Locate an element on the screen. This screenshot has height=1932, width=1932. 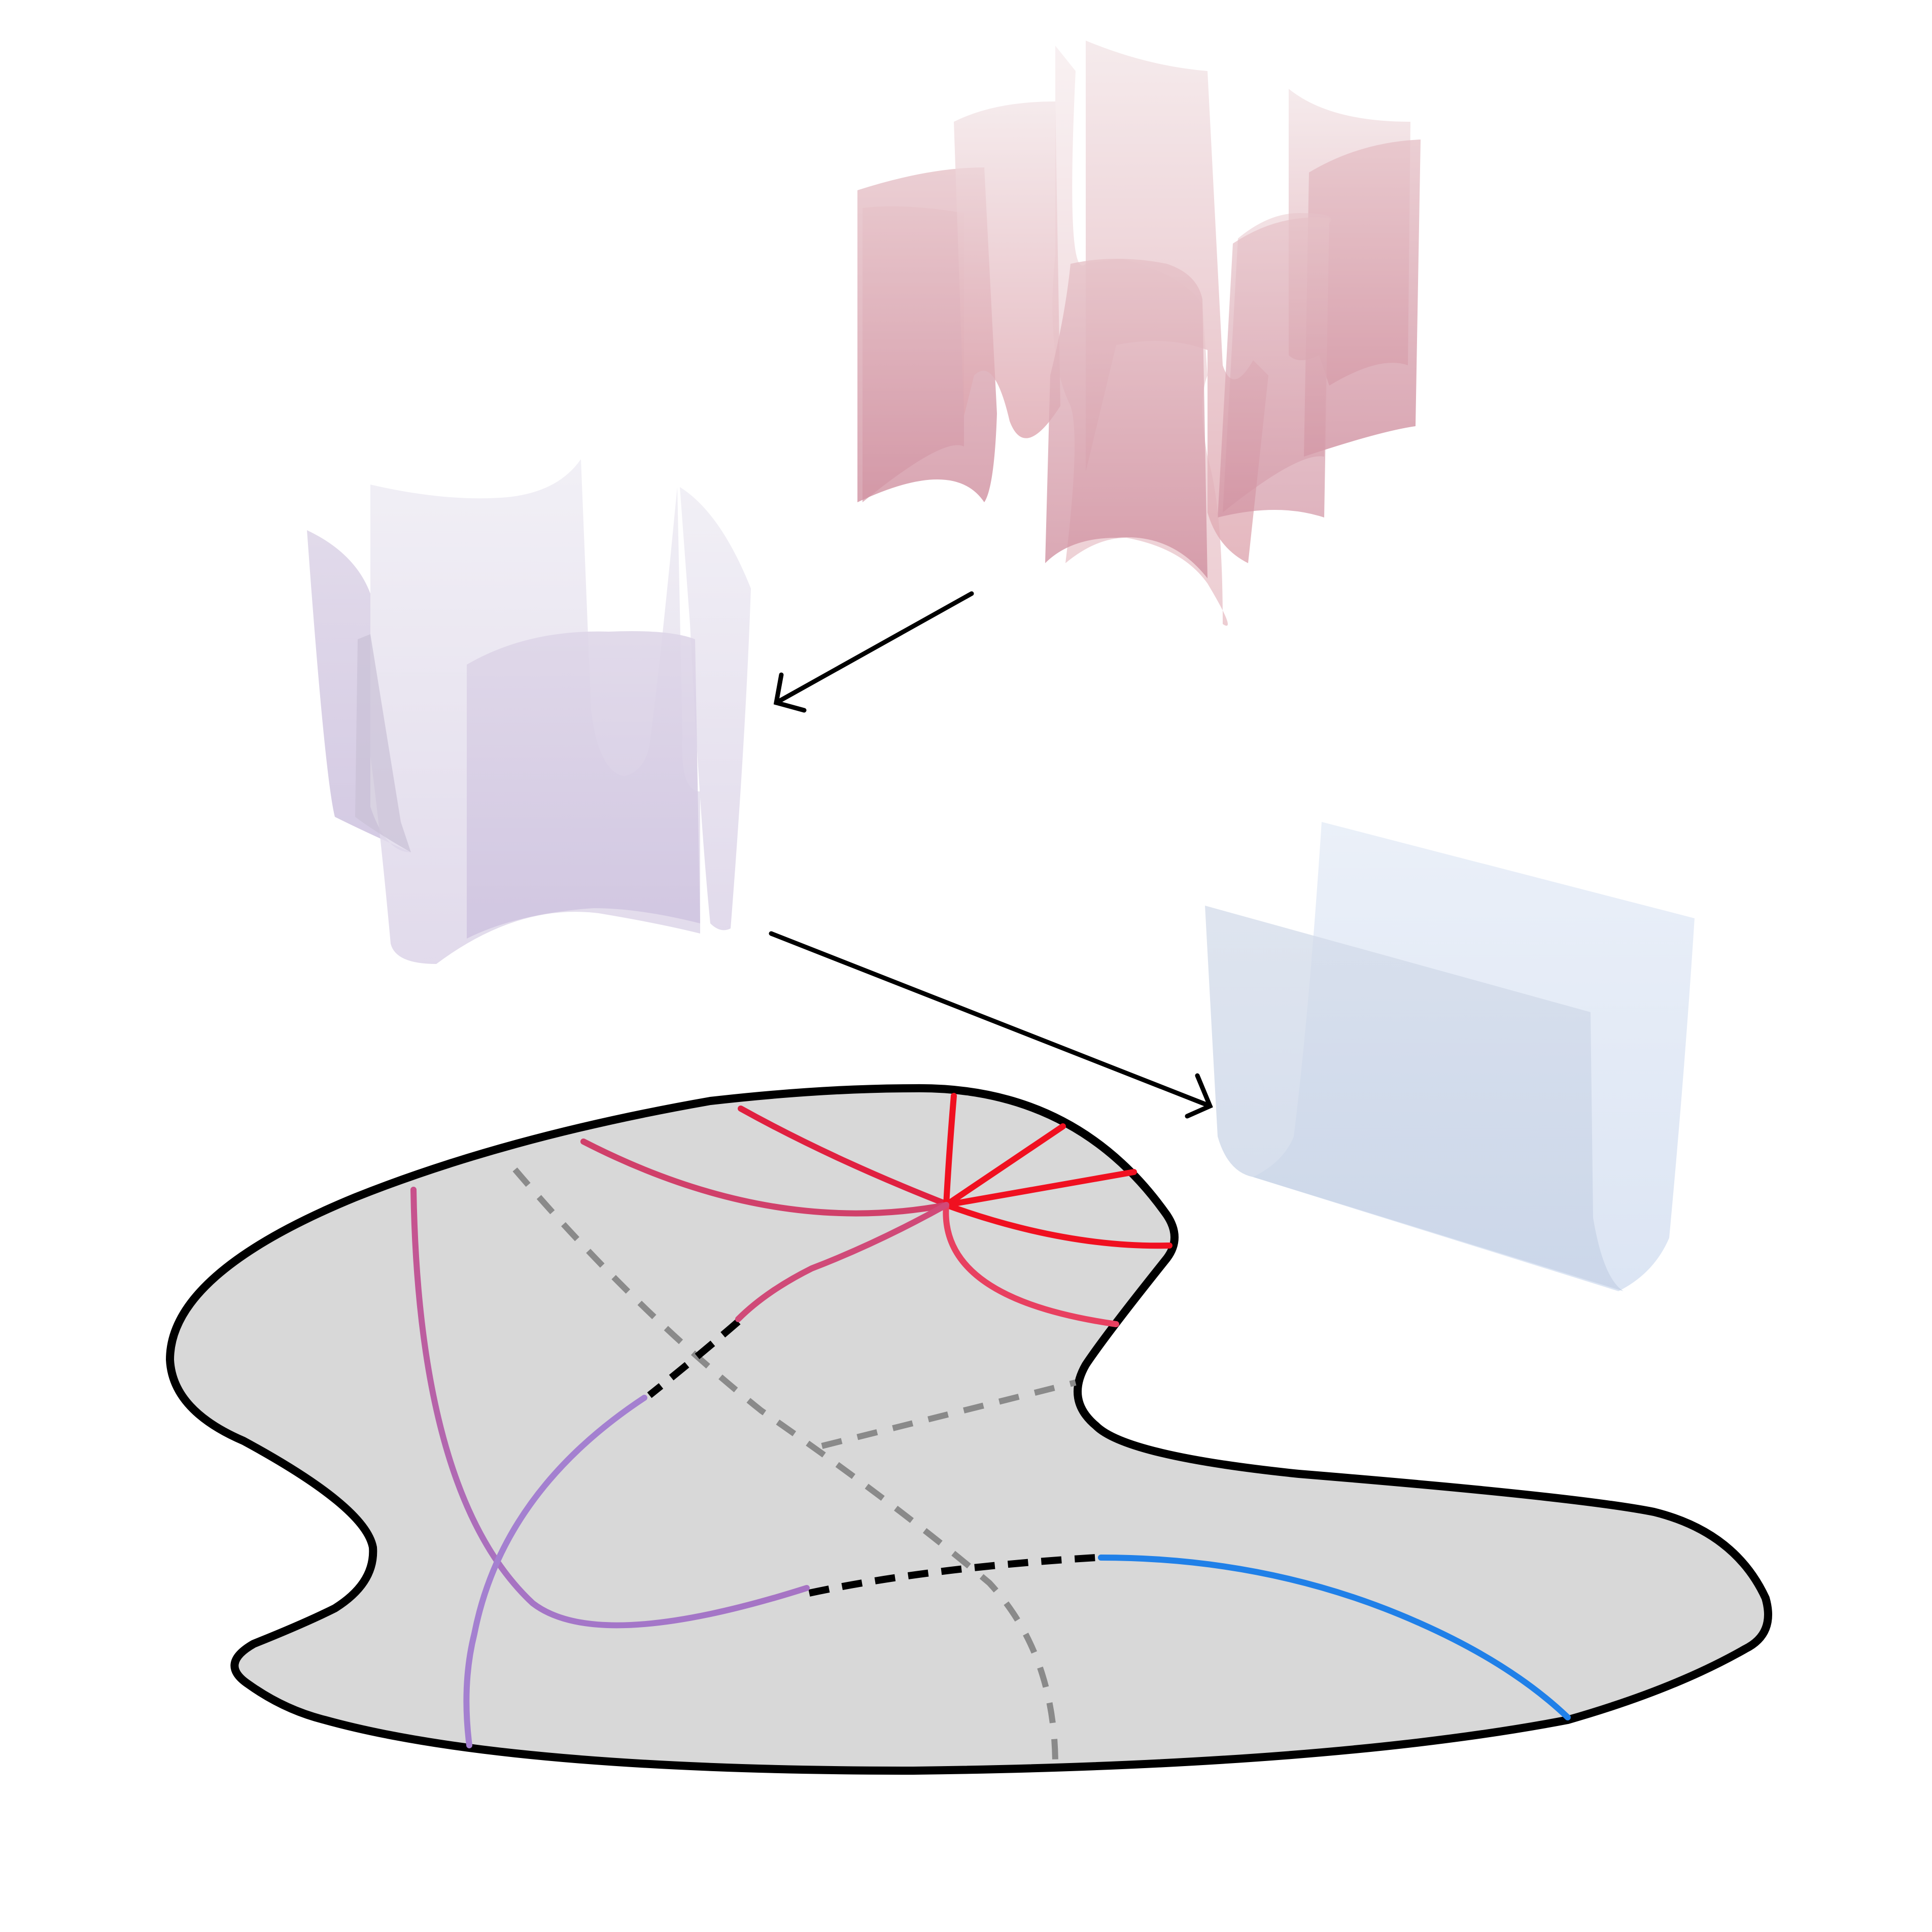
dashed-curve-right is located at coordinates (949, 1414).